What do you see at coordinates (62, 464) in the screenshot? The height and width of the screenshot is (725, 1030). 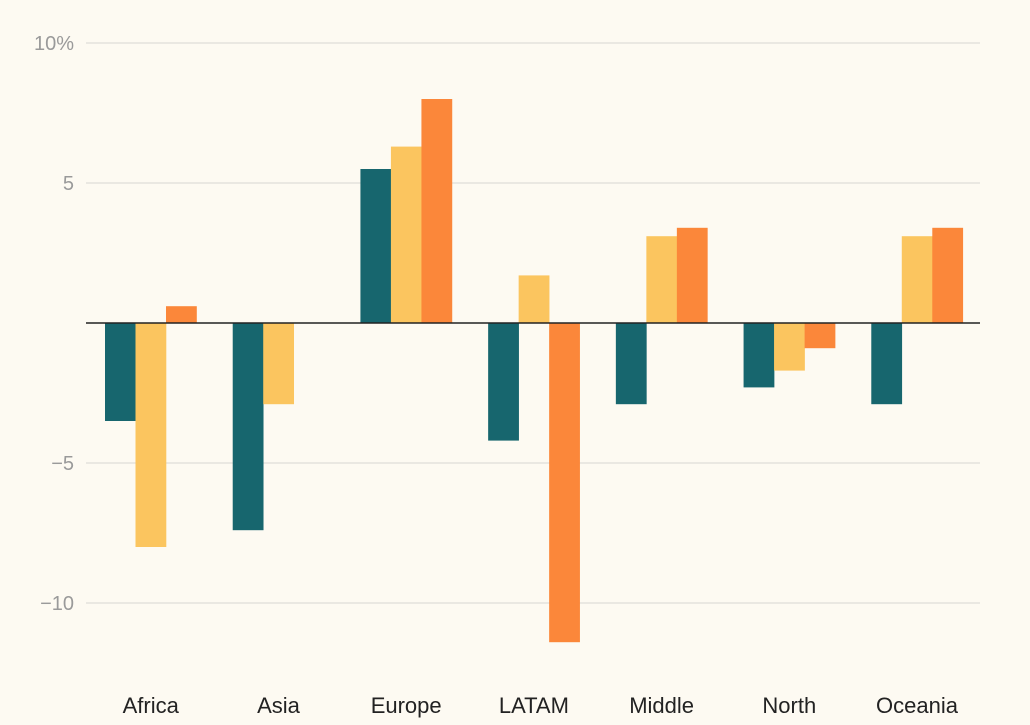 I see `y-tick-label: −5` at bounding box center [62, 464].